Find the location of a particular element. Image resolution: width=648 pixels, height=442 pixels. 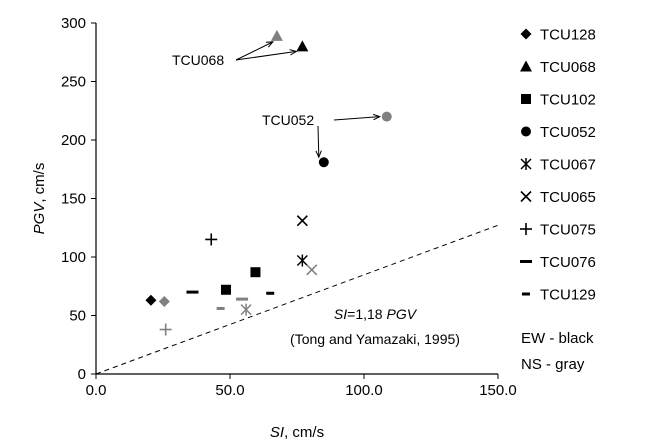

reference-line-label: SI=1,18 PGV is located at coordinates (376, 314).